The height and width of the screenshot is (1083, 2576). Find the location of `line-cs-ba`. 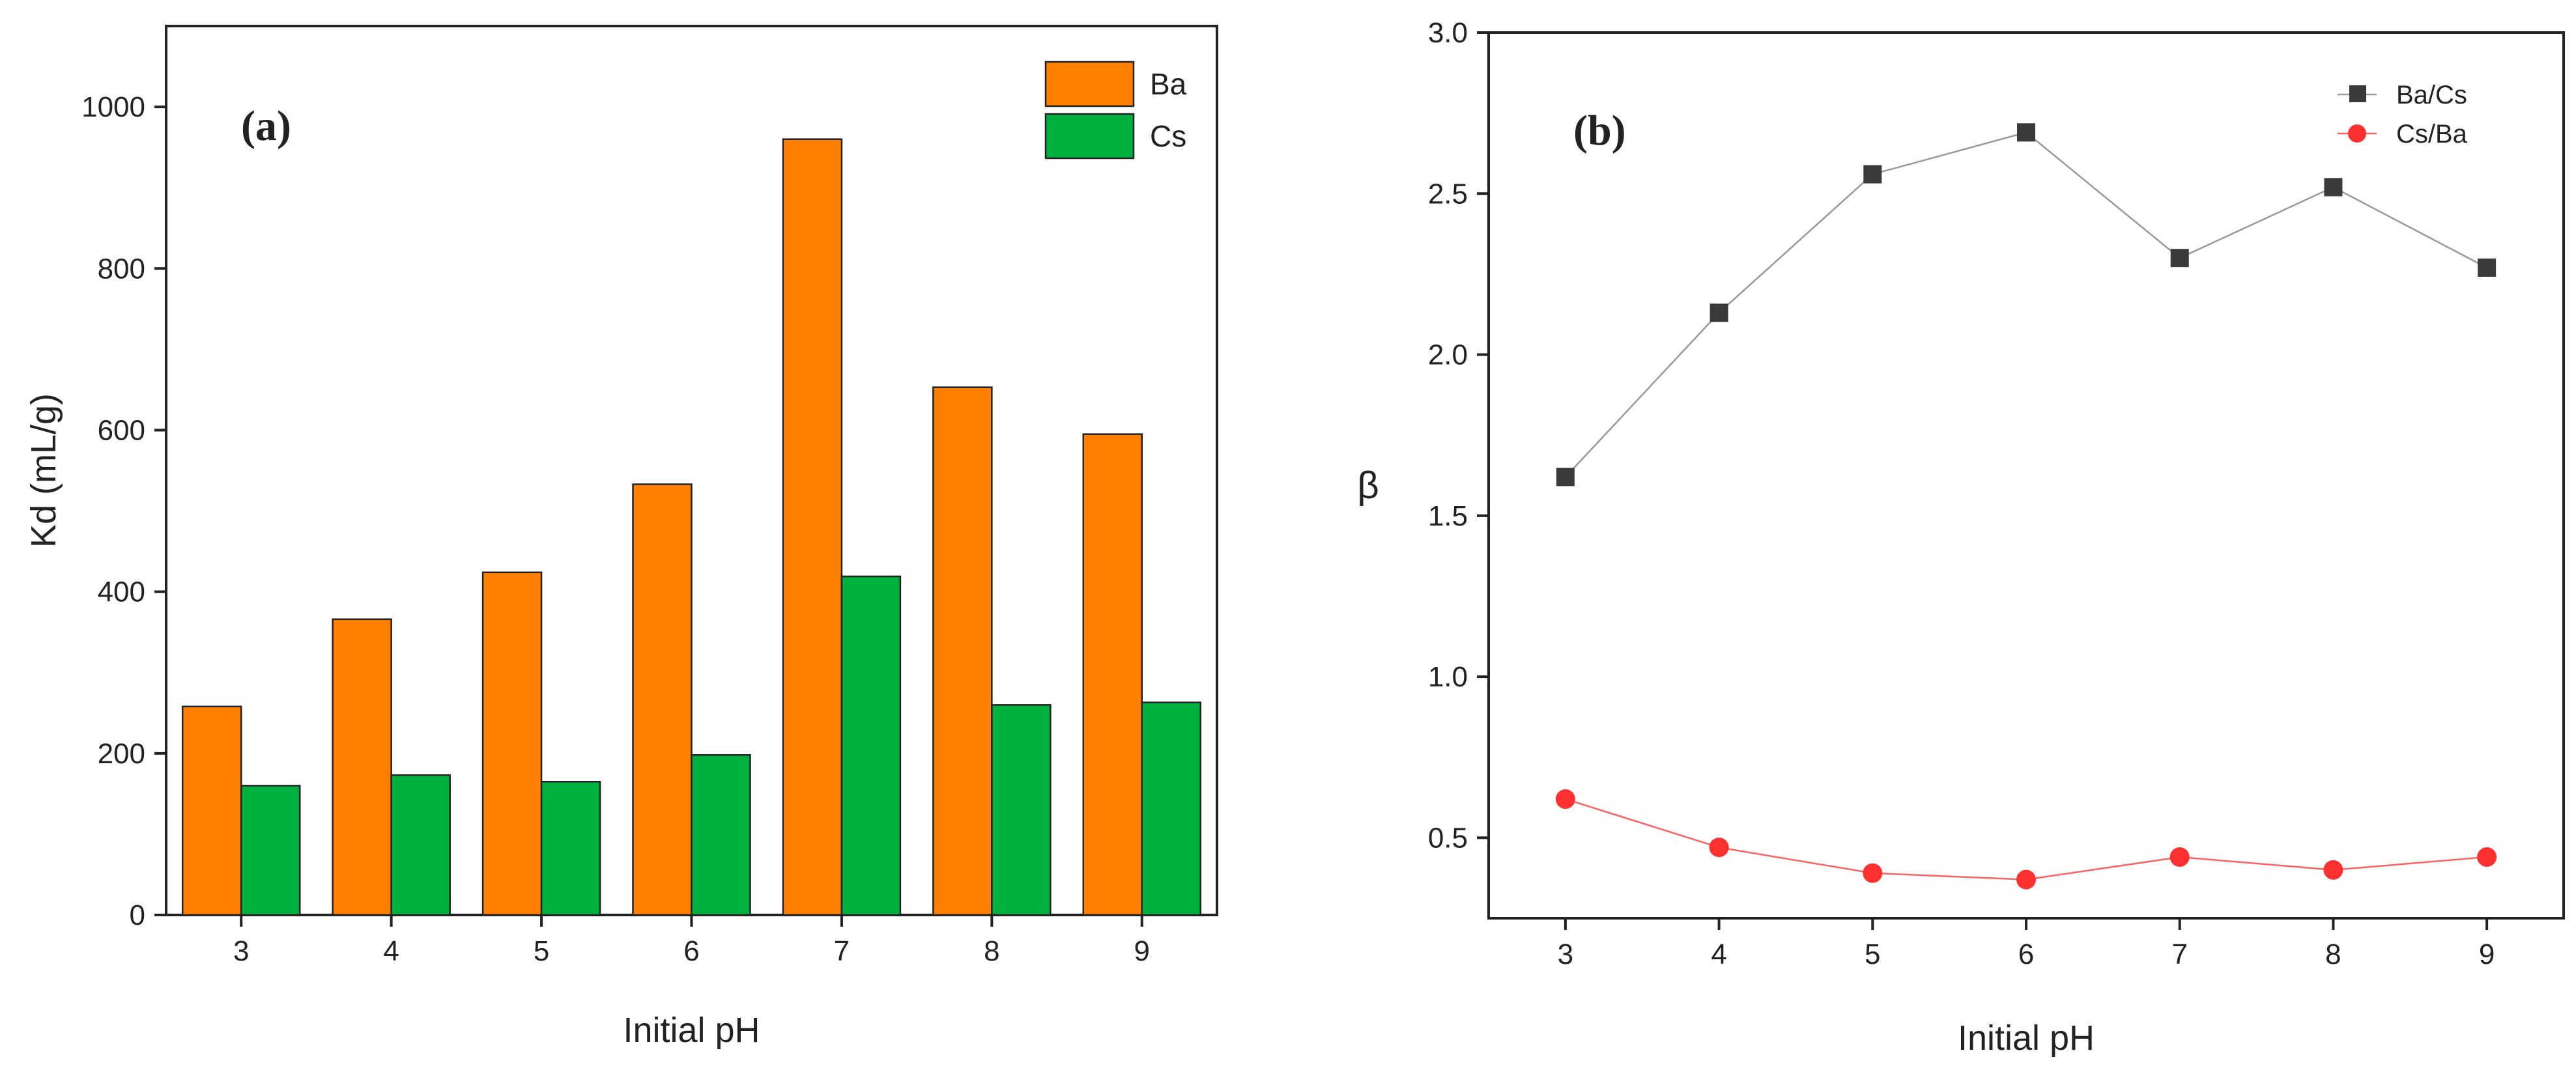

line-cs-ba is located at coordinates (2026, 839).